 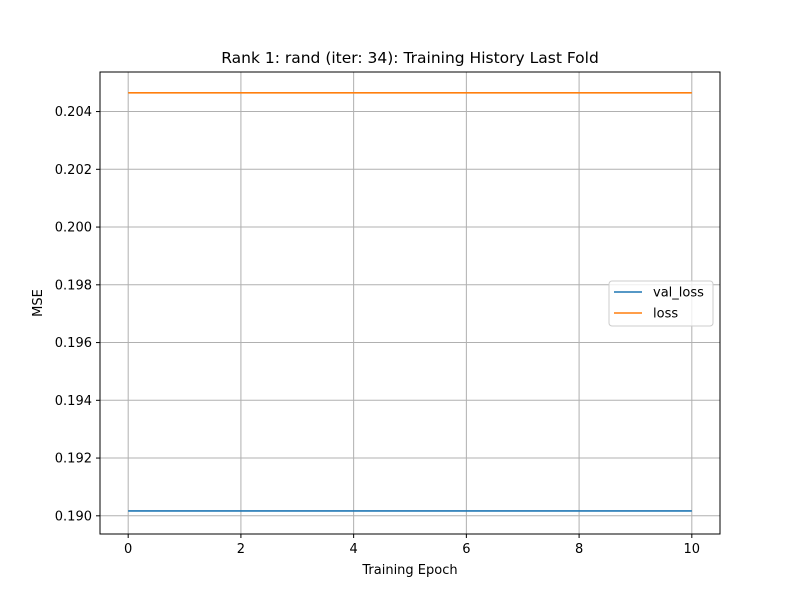 I want to click on y-tick-label: 0.198, so click(x=73, y=285).